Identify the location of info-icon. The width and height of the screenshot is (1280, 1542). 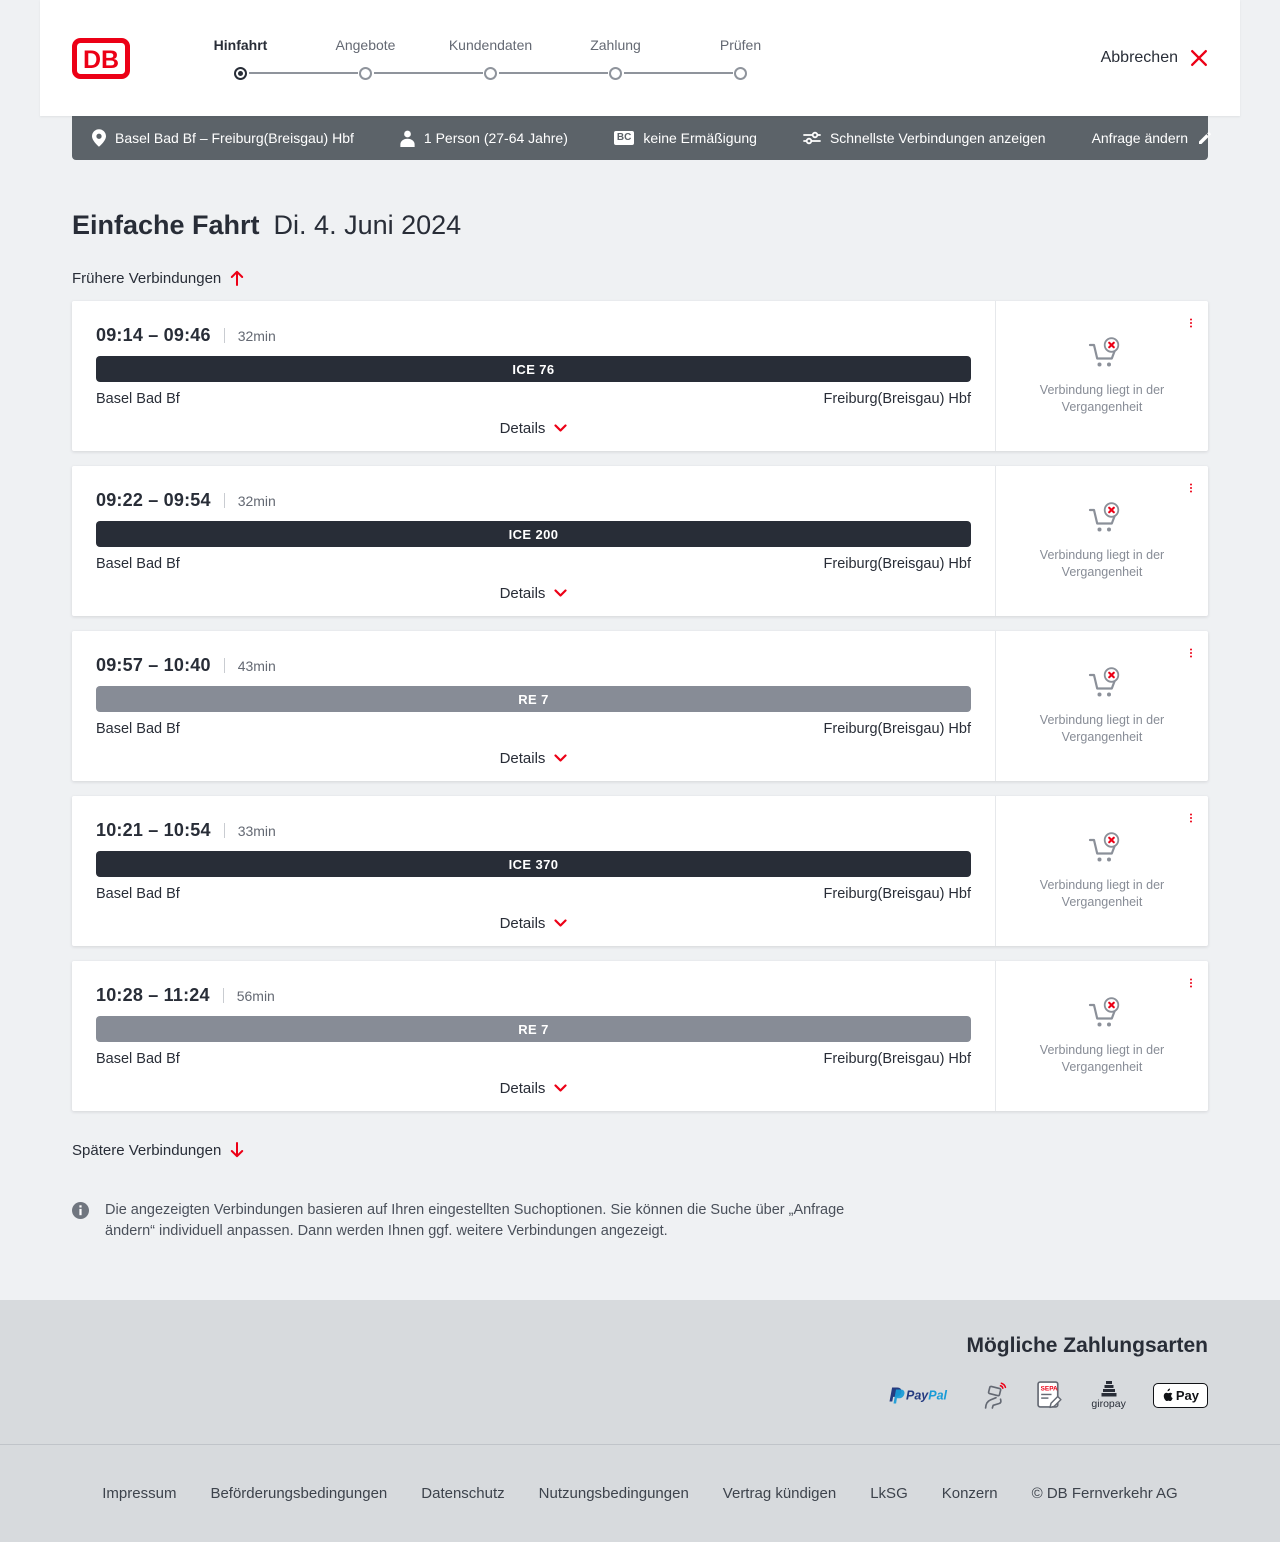
(80, 1210).